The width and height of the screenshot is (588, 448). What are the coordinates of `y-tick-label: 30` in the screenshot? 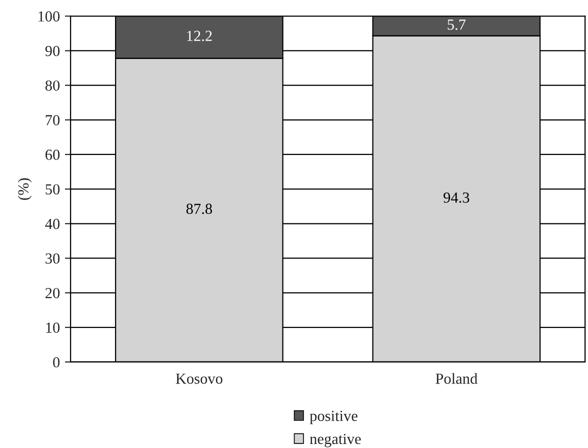 It's located at (53, 258).